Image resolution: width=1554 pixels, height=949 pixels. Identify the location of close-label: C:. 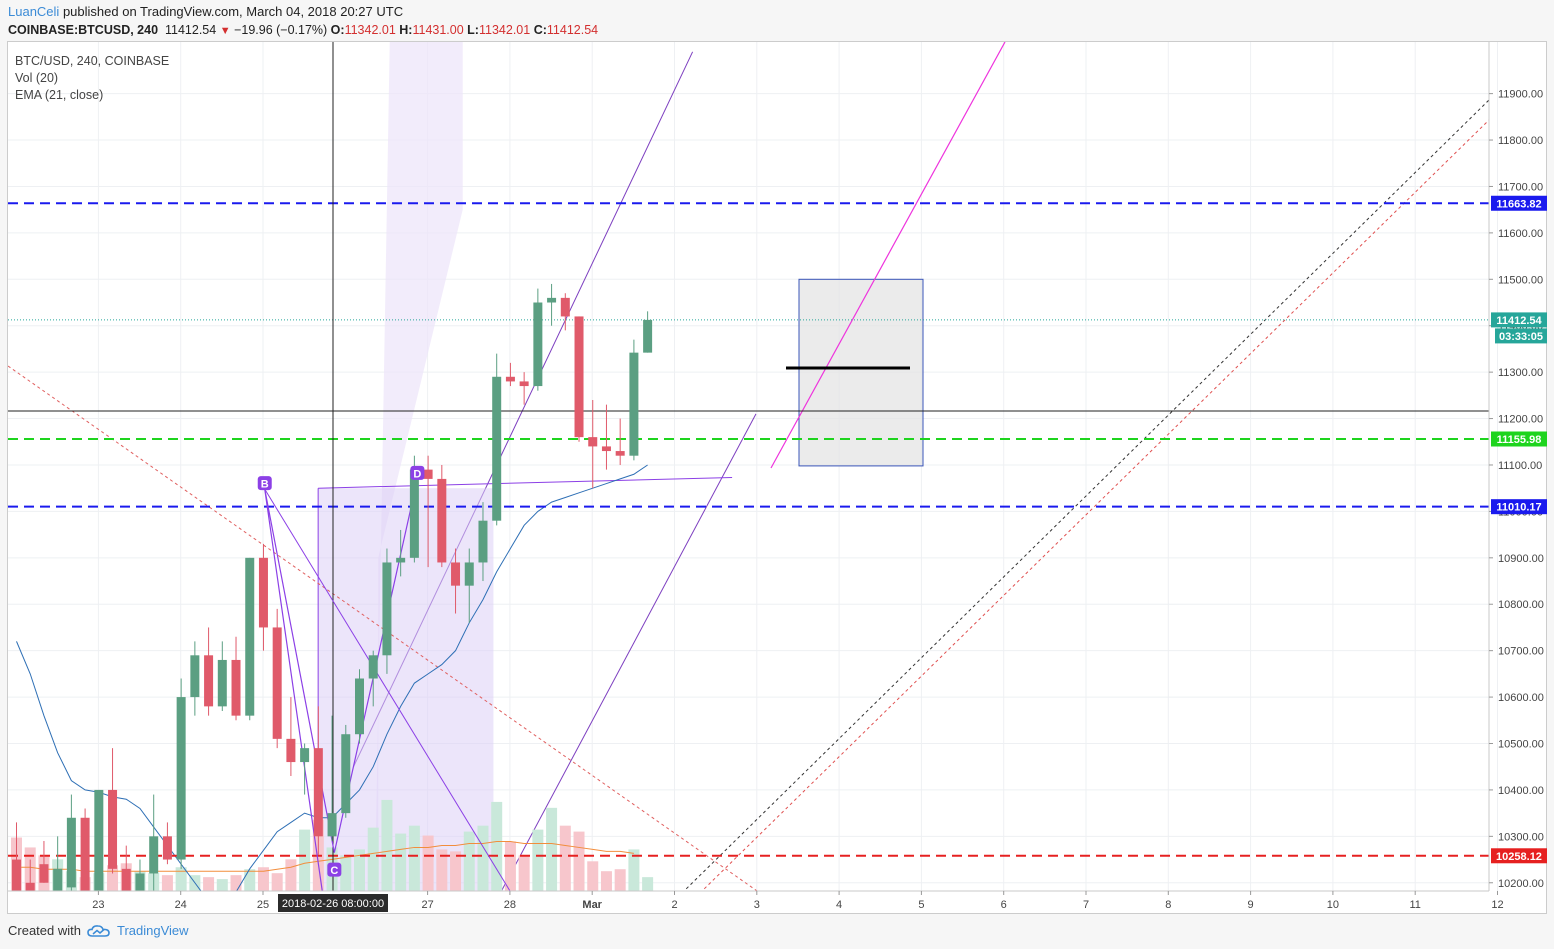
(540, 30).